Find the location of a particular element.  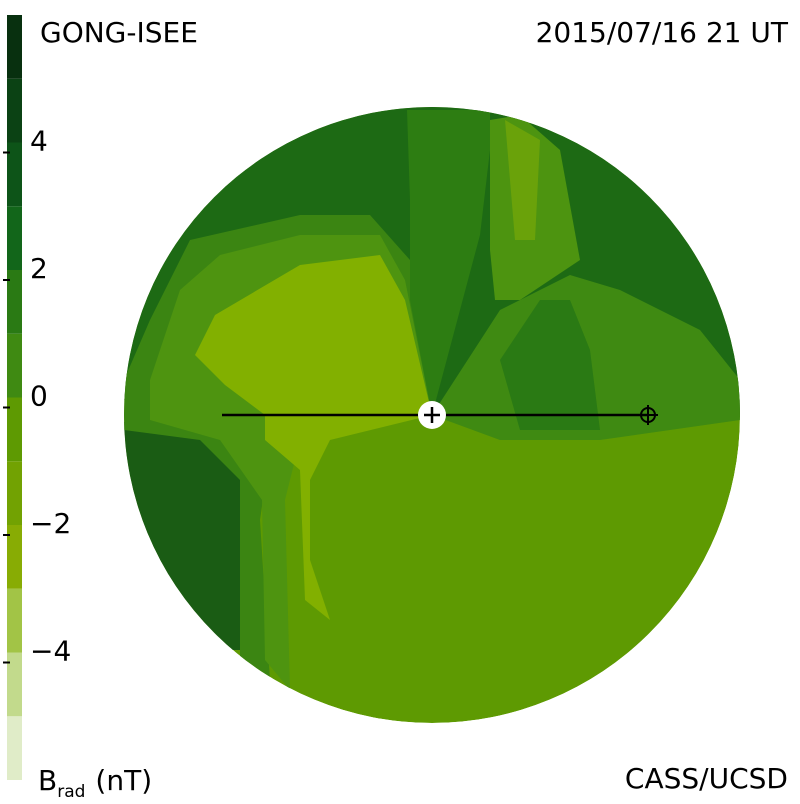

label-b: B is located at coordinates (47, 780).